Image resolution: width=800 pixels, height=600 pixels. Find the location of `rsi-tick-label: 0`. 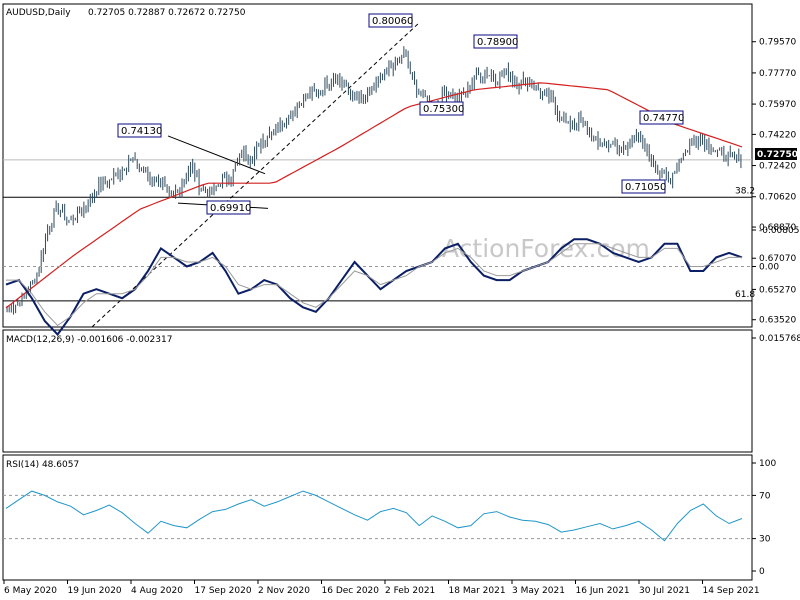

rsi-tick-label: 0 is located at coordinates (762, 572).